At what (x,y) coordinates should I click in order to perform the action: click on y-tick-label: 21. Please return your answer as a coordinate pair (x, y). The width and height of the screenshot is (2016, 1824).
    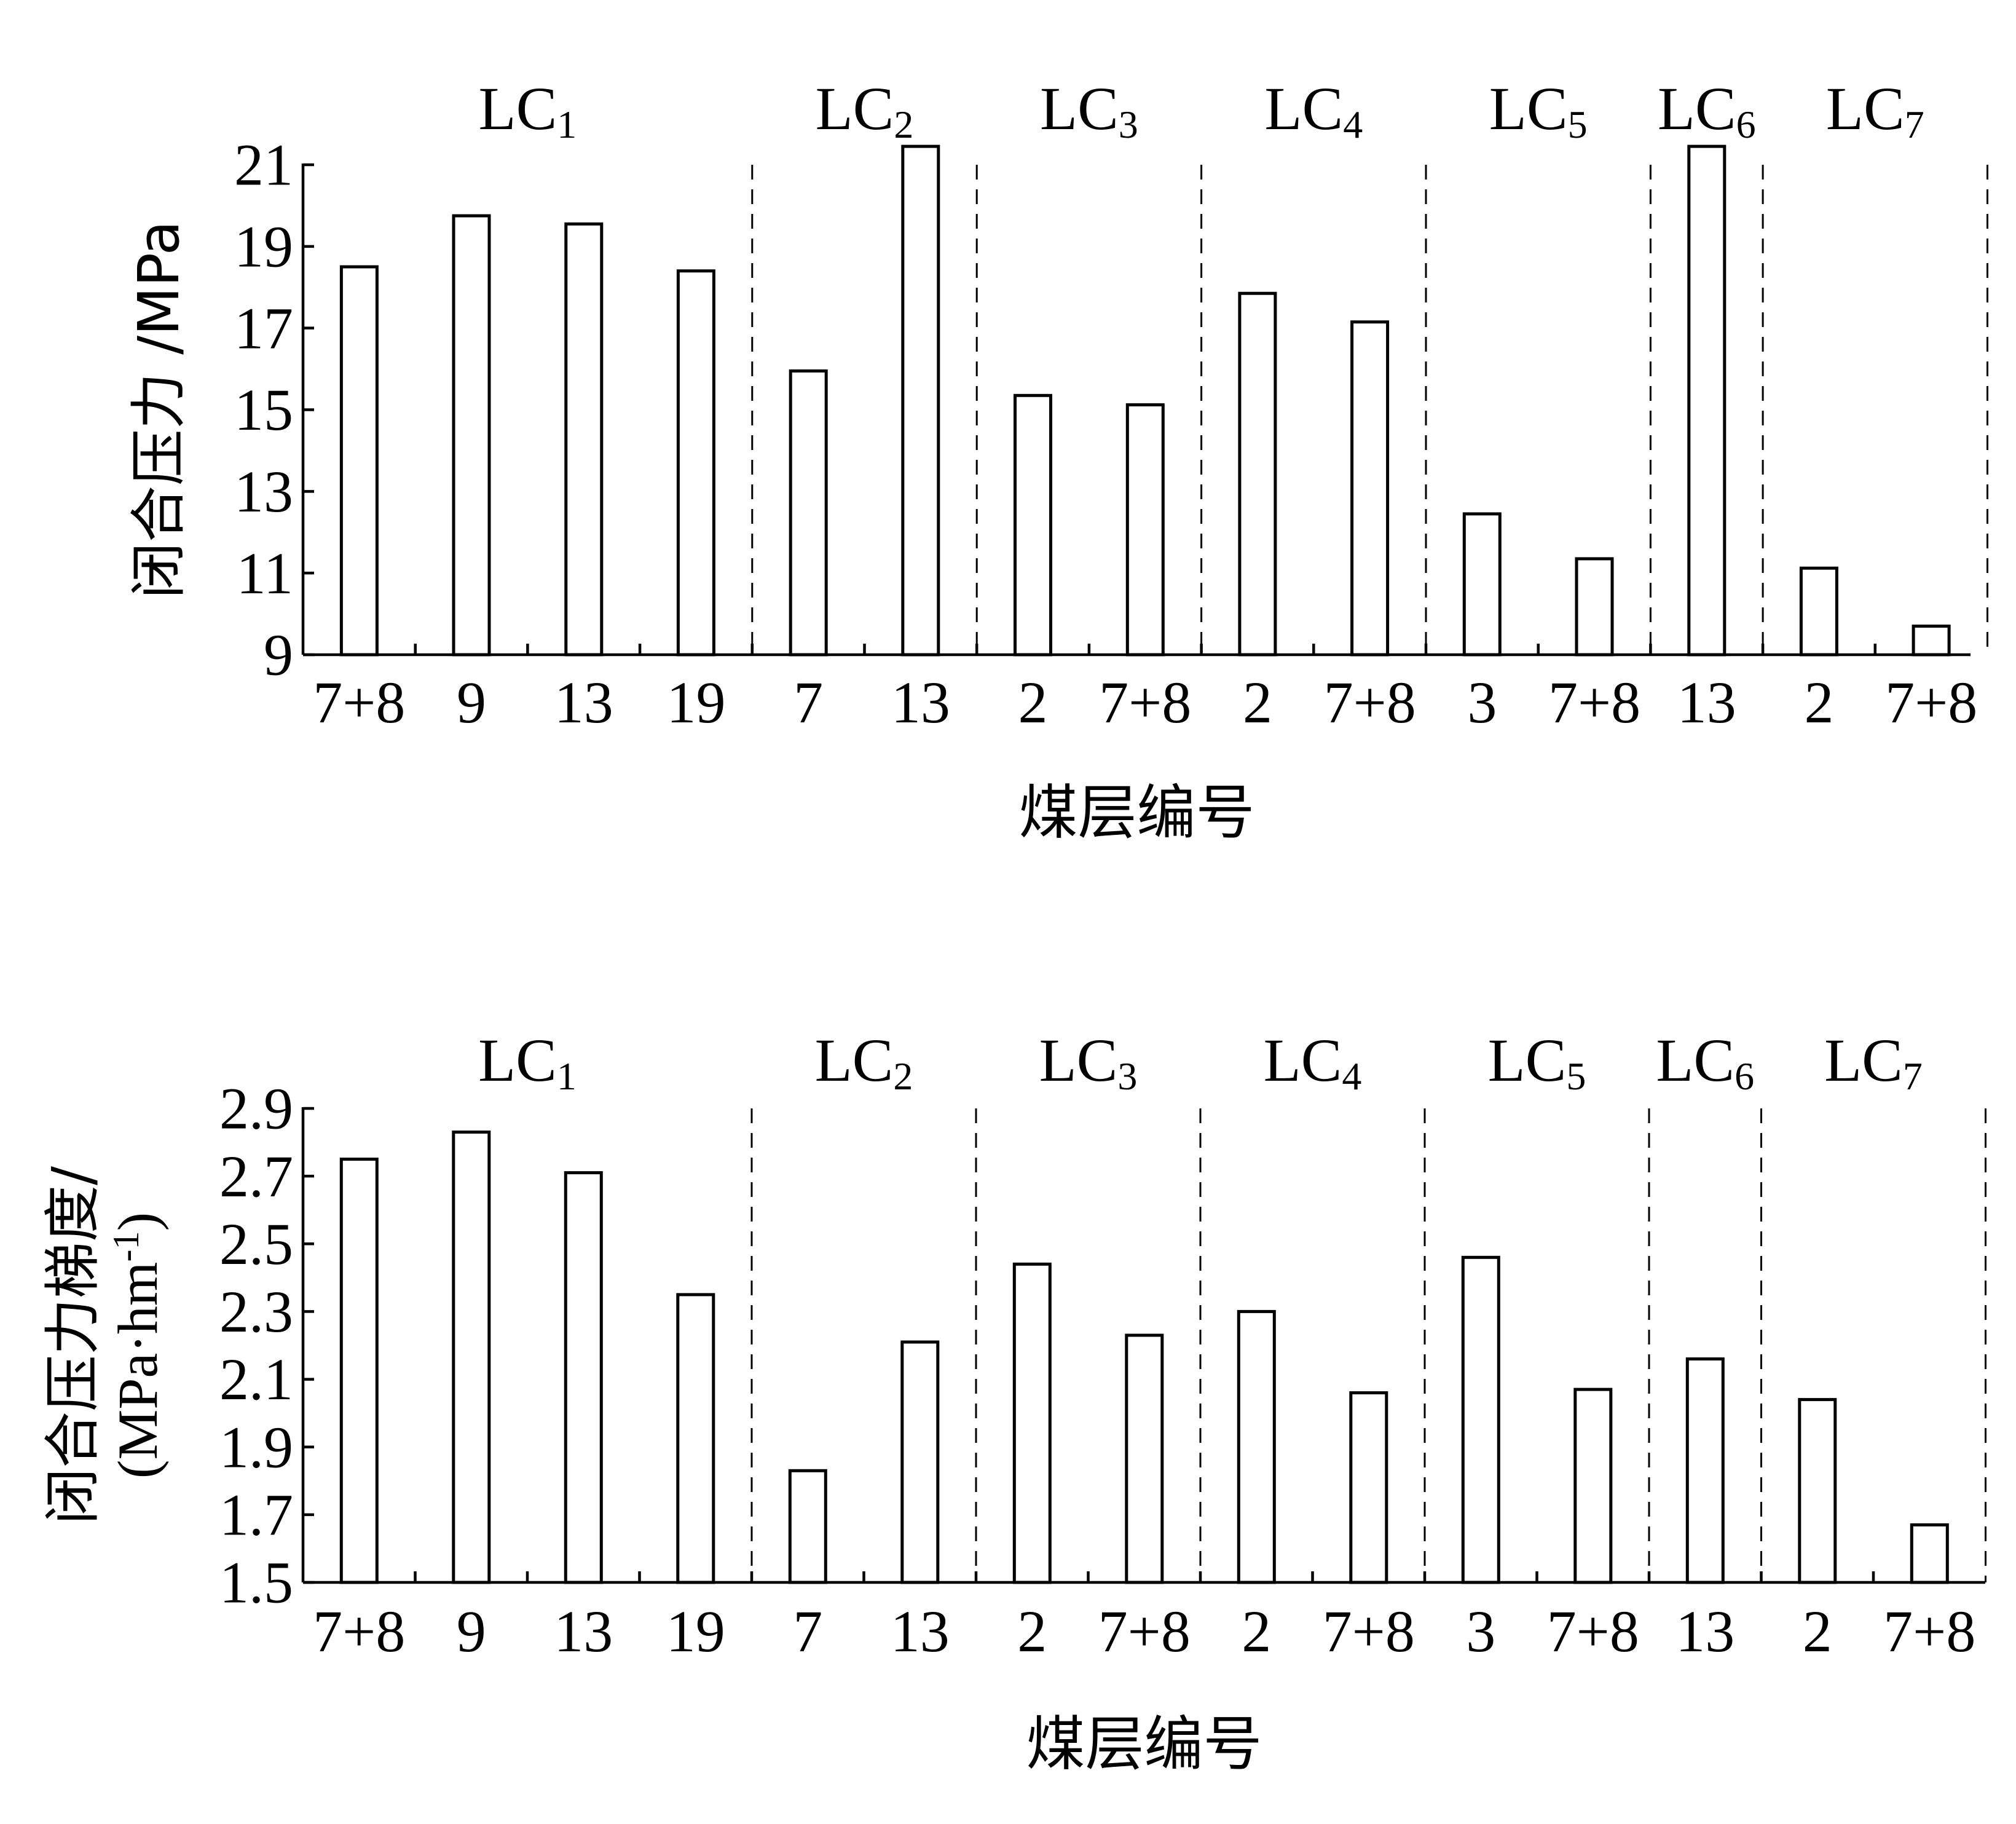
    Looking at the image, I should click on (263, 165).